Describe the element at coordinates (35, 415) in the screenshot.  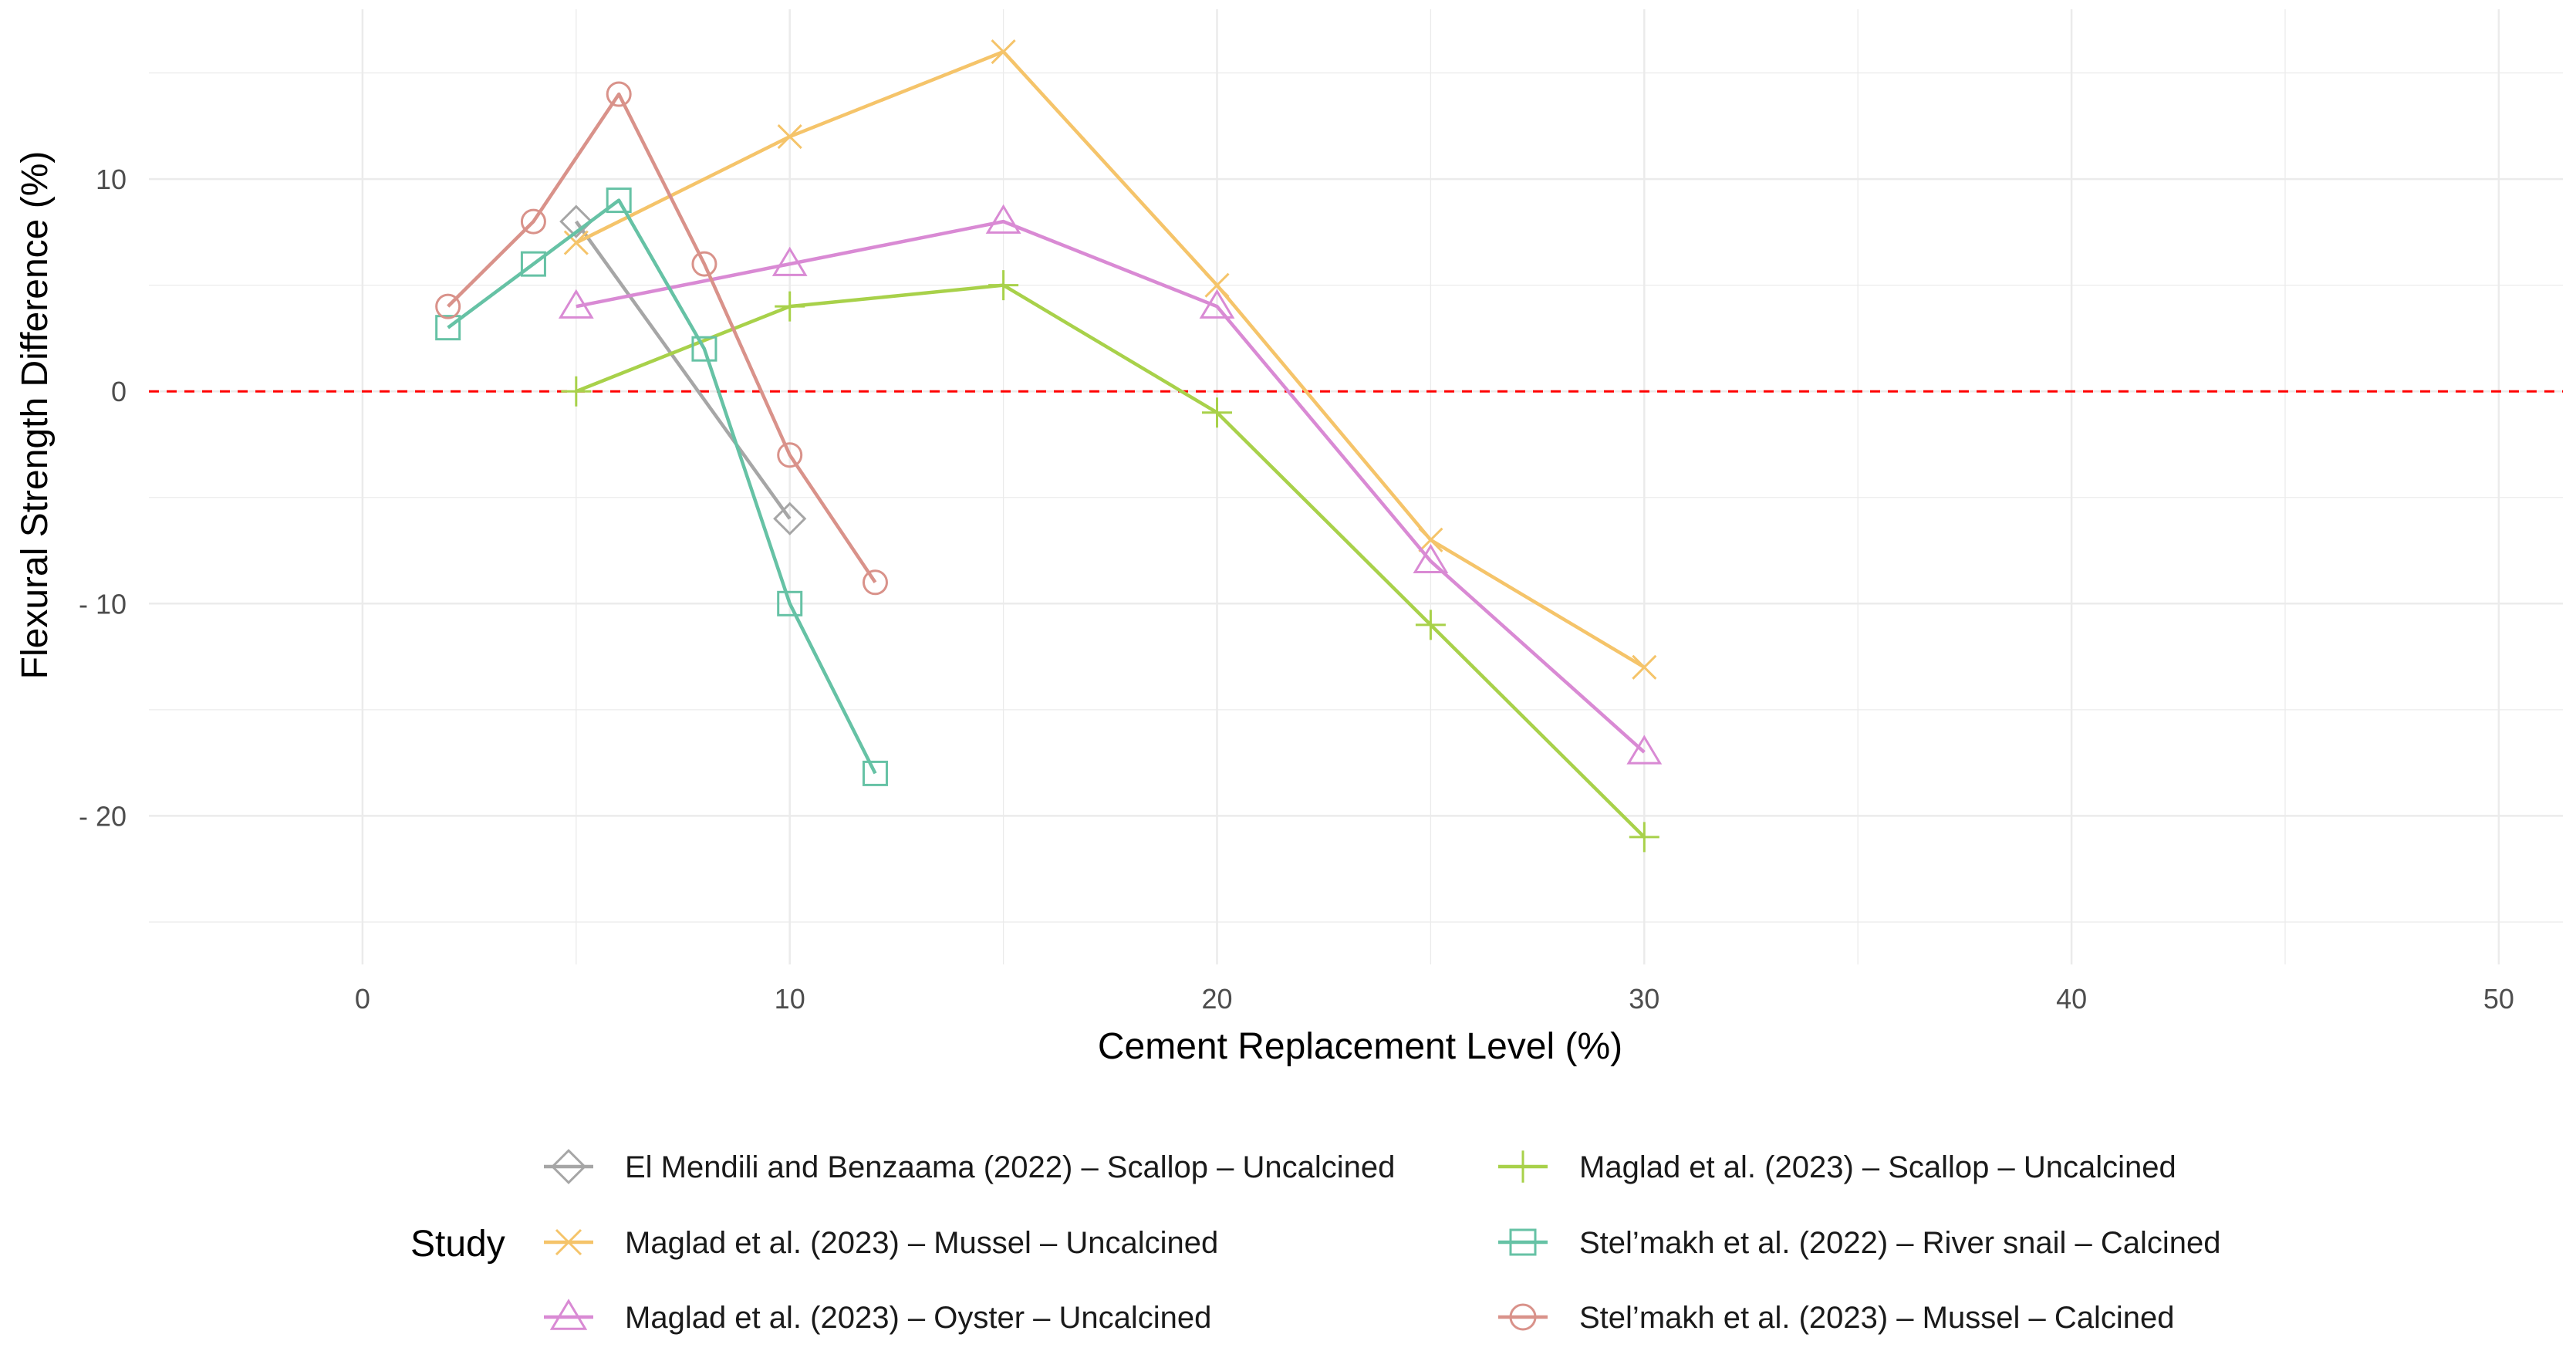
I see `y-axis-title: Flexural Strength Difference (%)` at that location.